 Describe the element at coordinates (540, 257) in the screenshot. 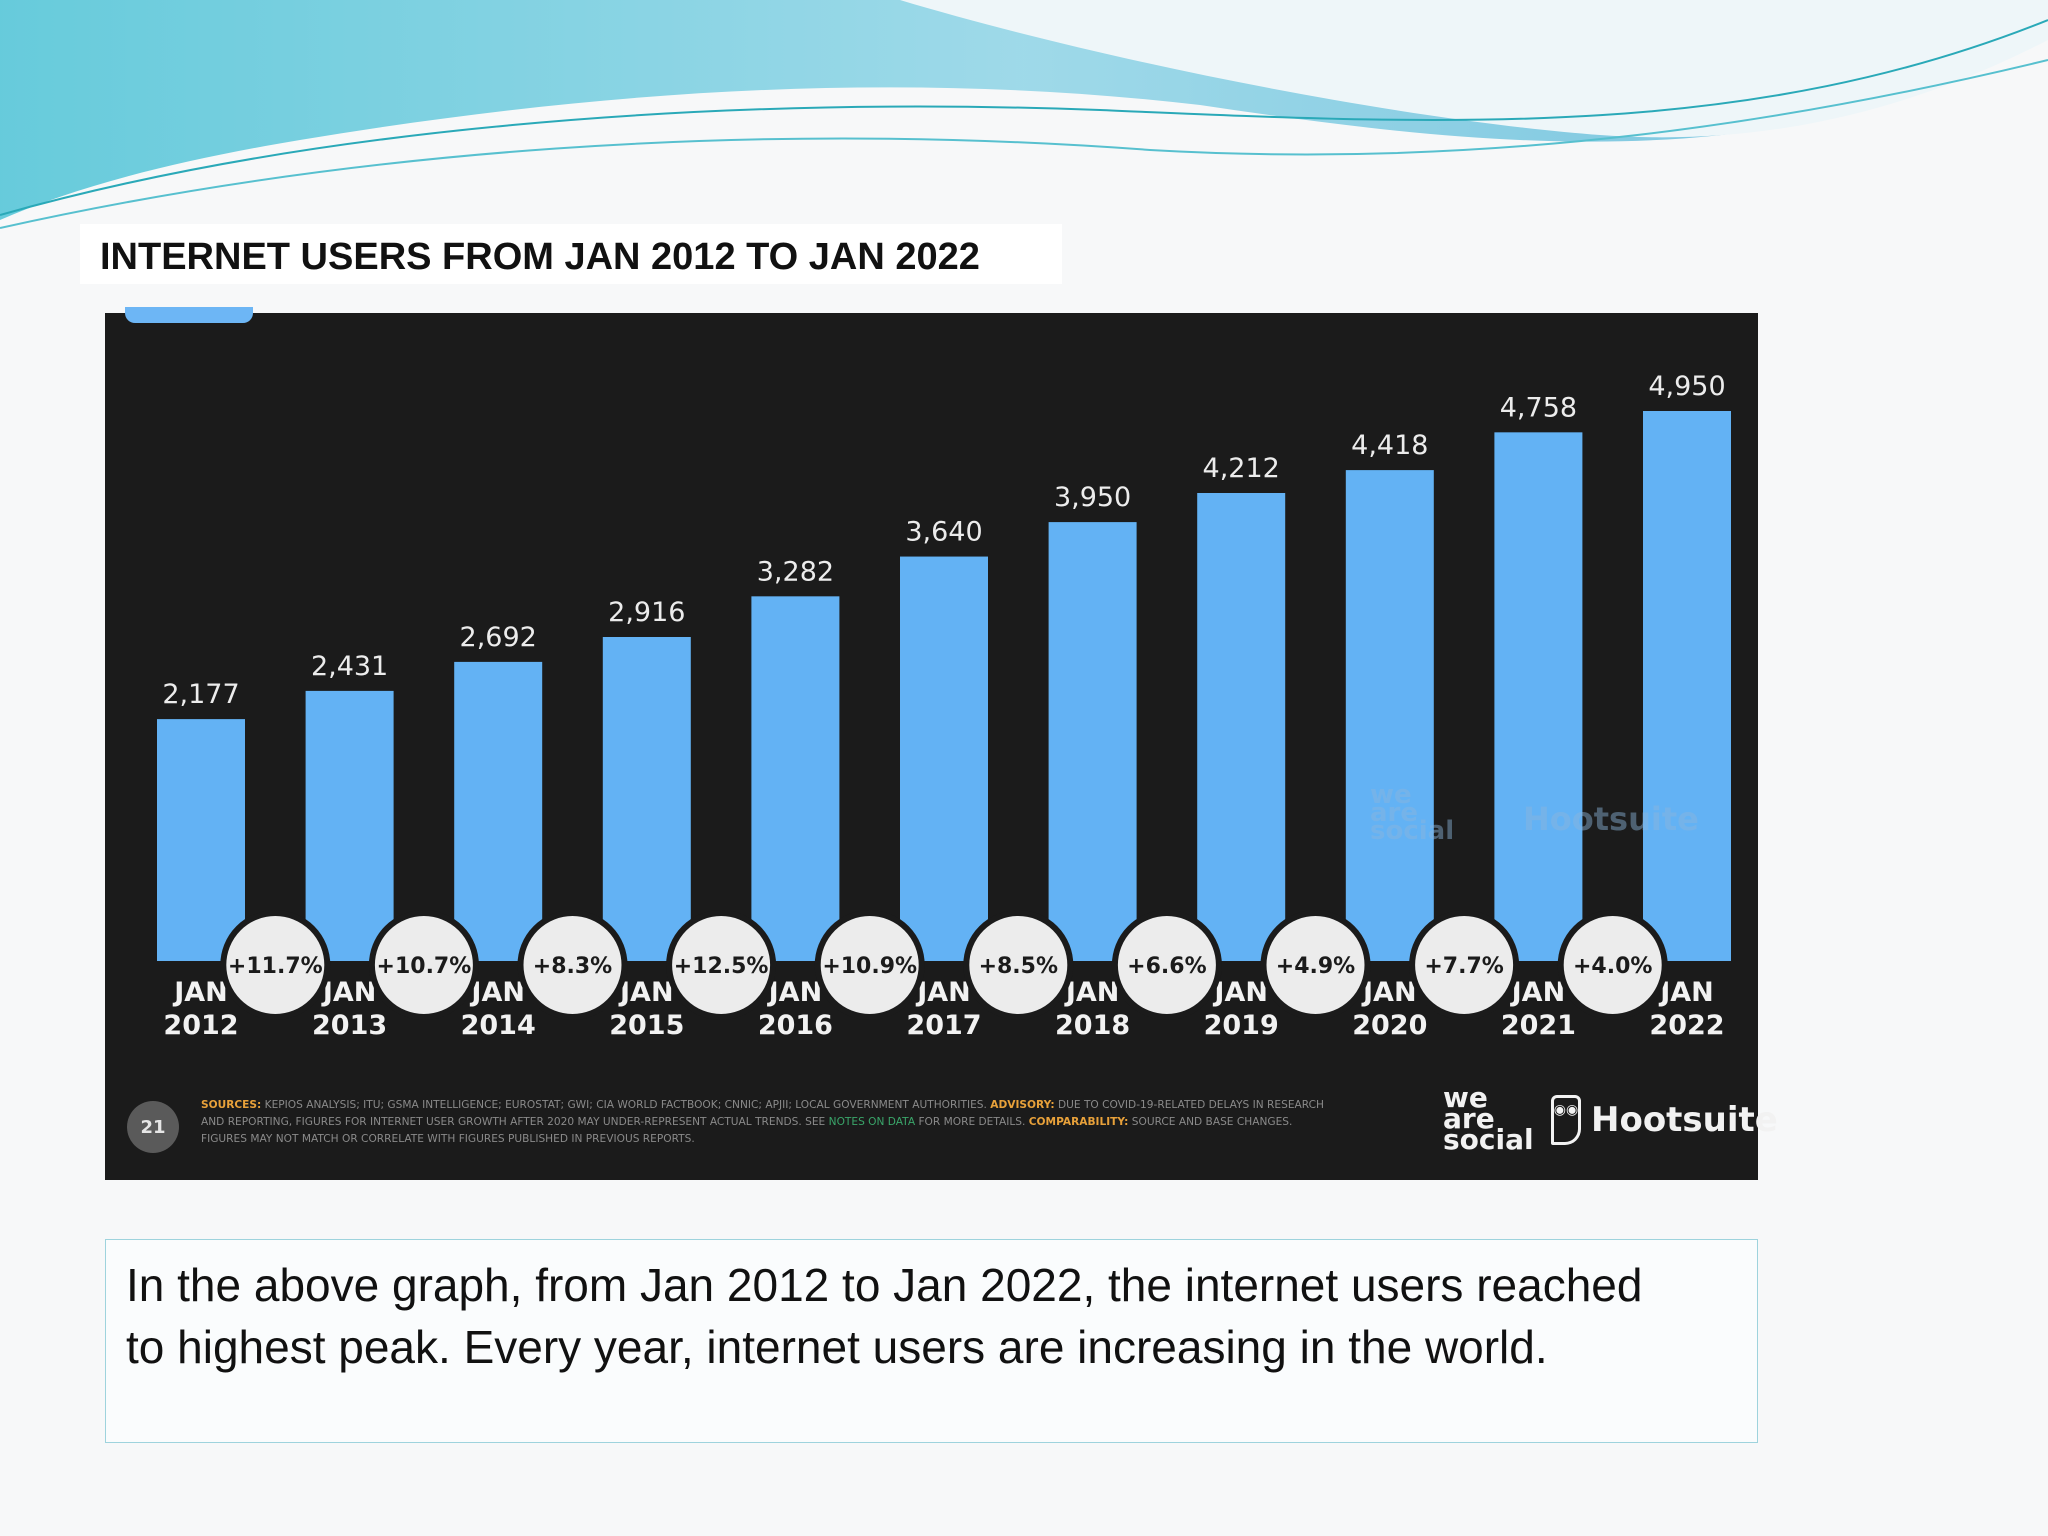

I see `slide-title: INTERNET USERS FROM JAN 2012 TO JAN 2022` at that location.